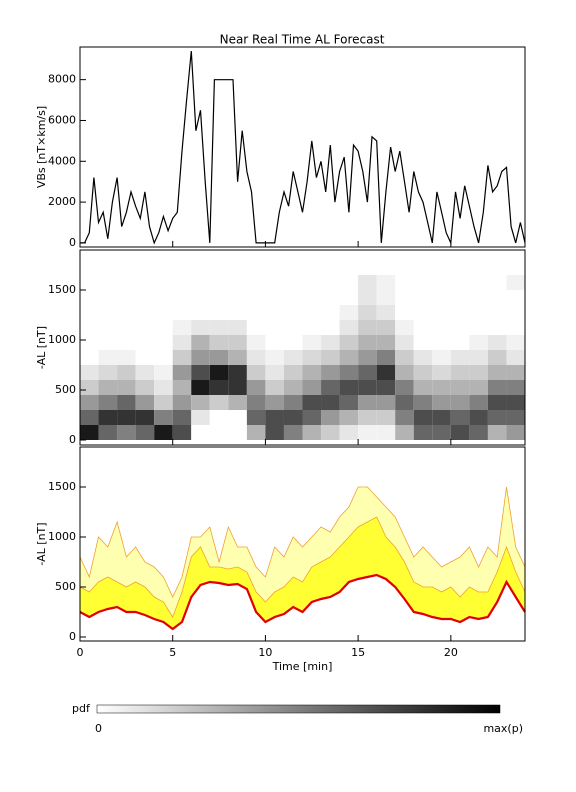  I want to click on x-axis-label: Time [min], so click(302, 666).